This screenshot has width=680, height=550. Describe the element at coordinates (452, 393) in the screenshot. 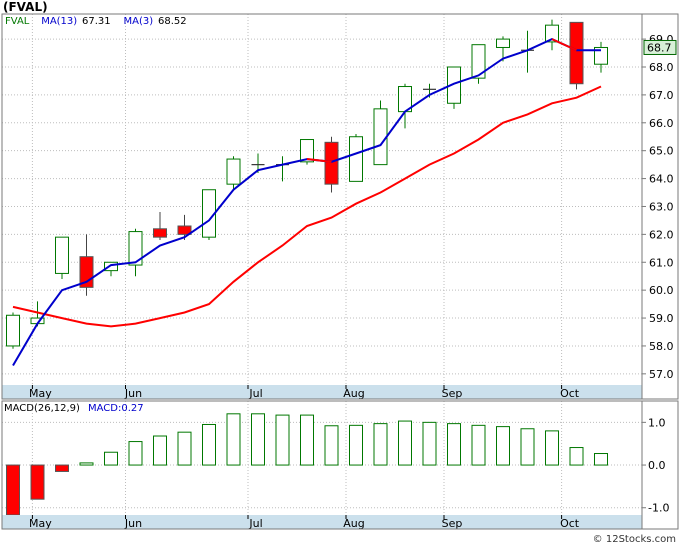

I see `price-month-label: Sep` at that location.